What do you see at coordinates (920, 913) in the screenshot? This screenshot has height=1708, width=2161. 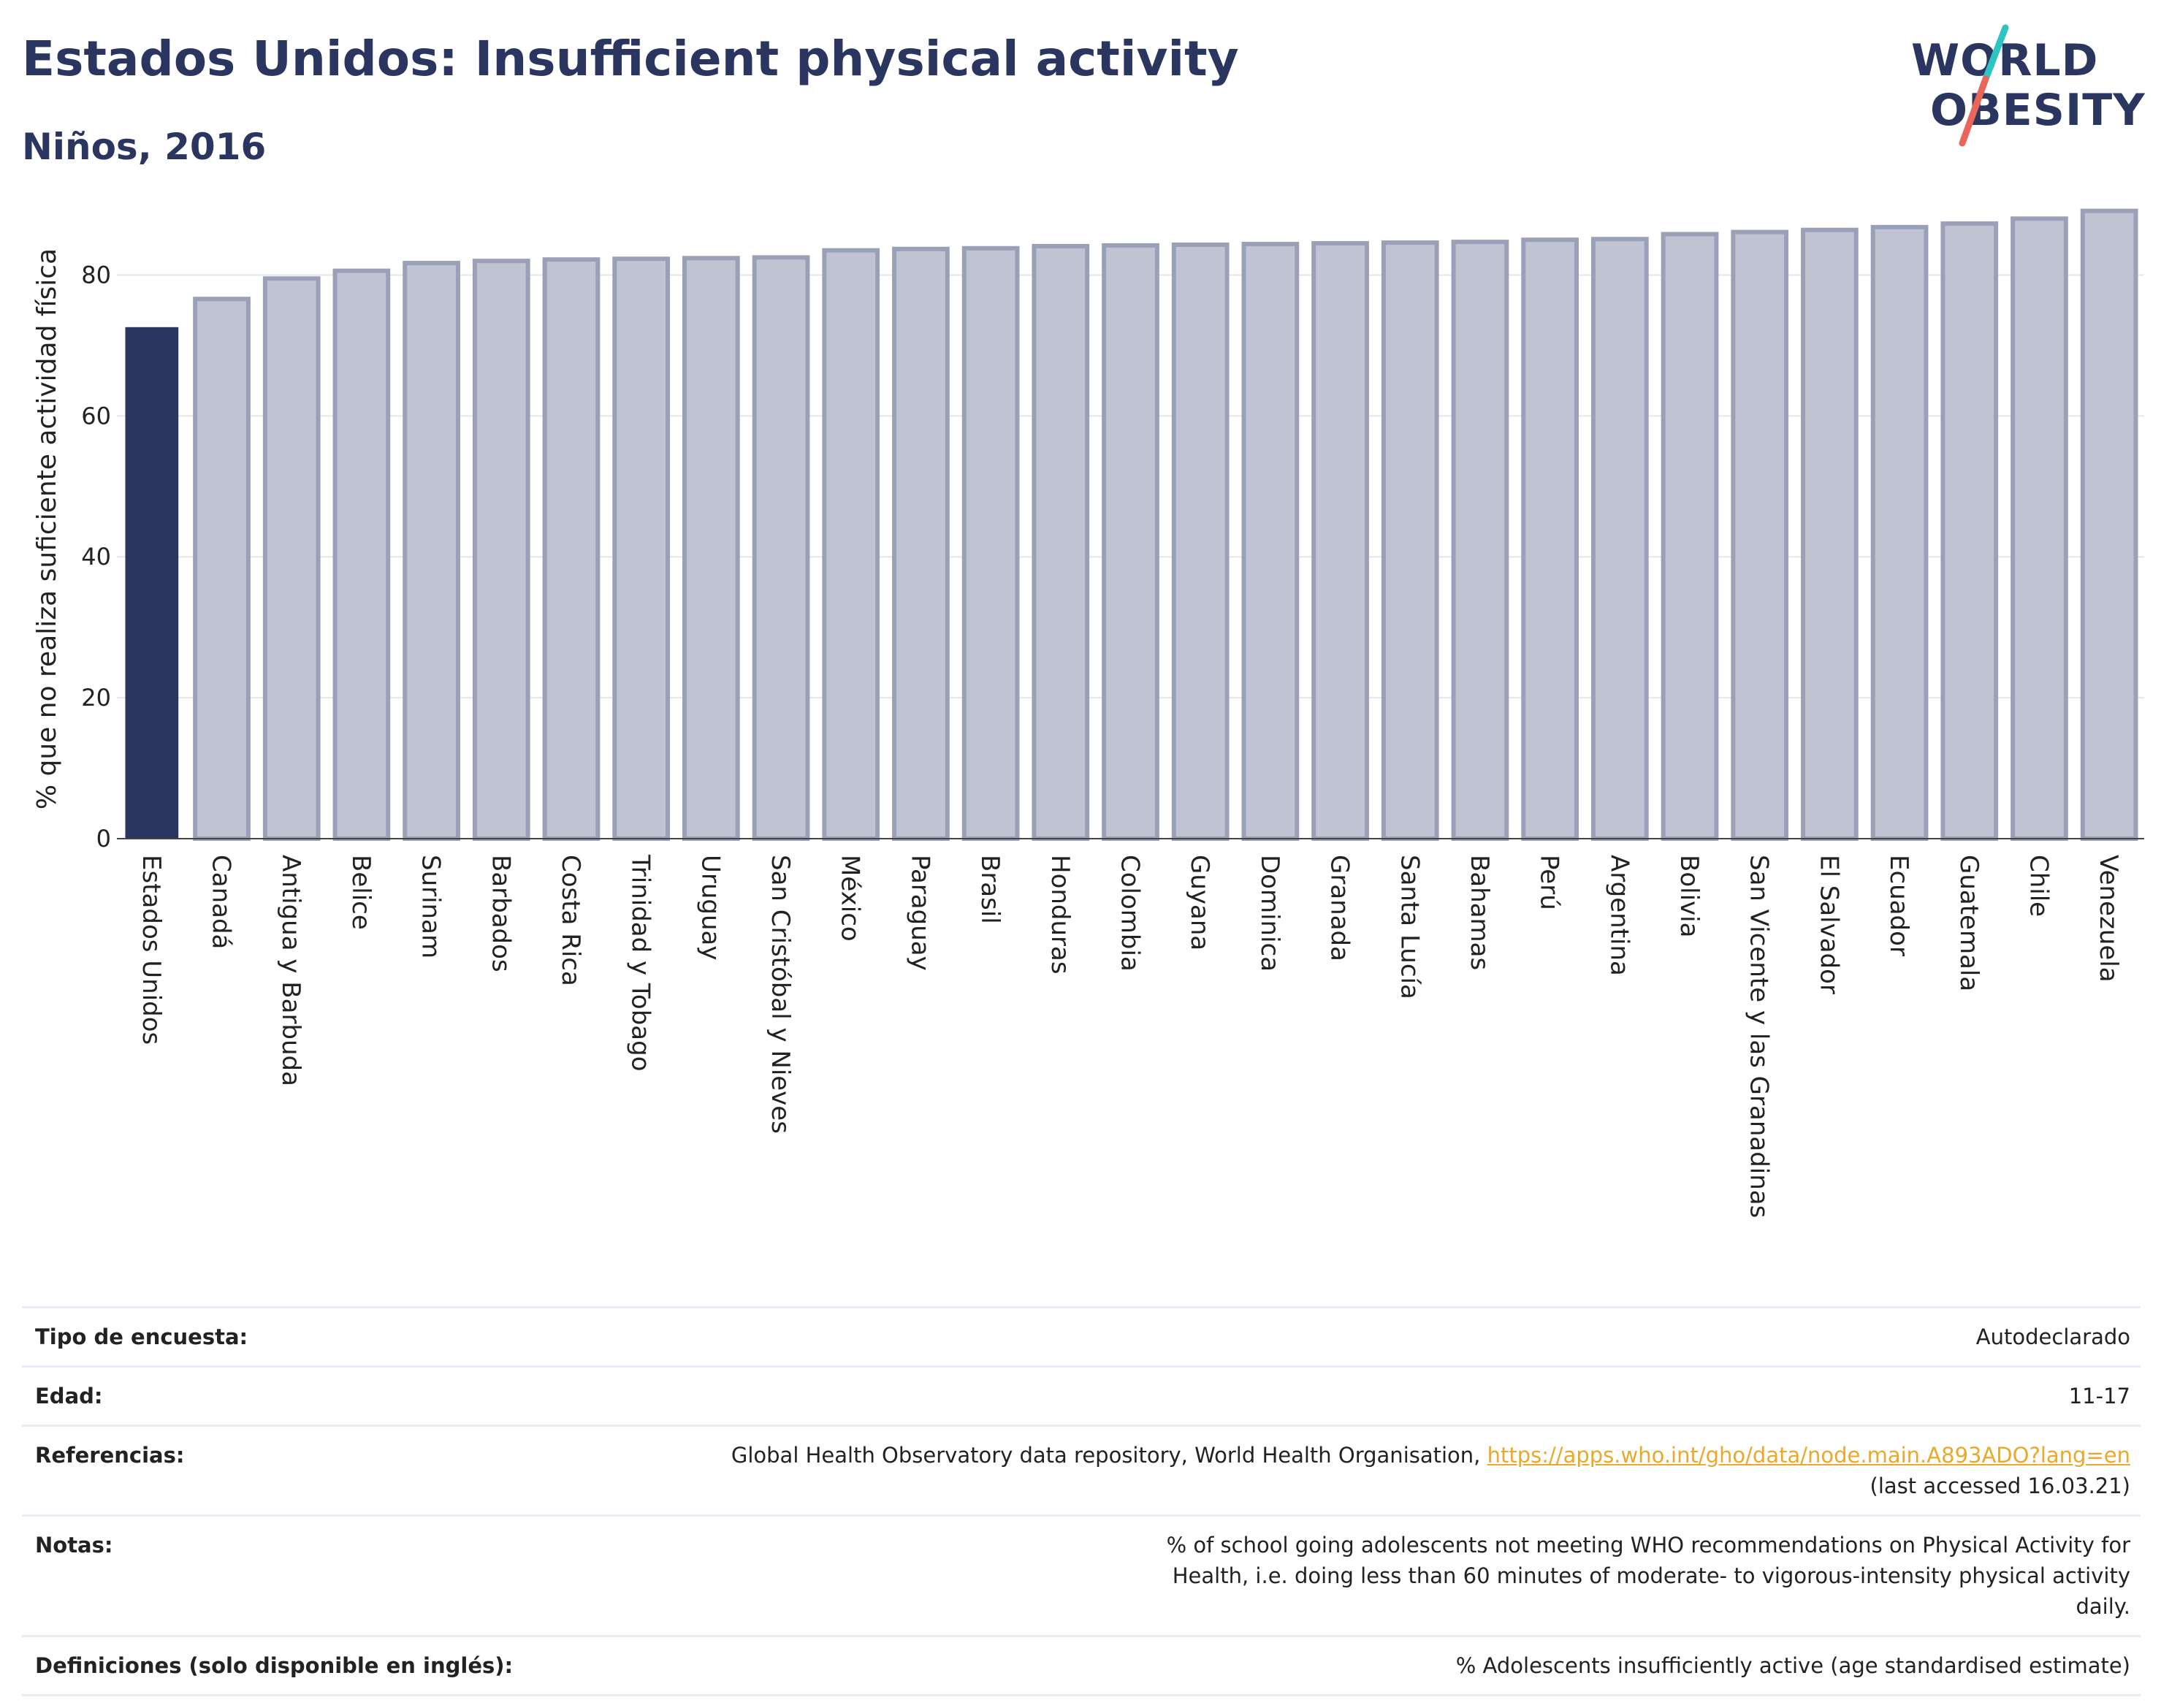 I see `x-tick-label: Paraguay` at bounding box center [920, 913].